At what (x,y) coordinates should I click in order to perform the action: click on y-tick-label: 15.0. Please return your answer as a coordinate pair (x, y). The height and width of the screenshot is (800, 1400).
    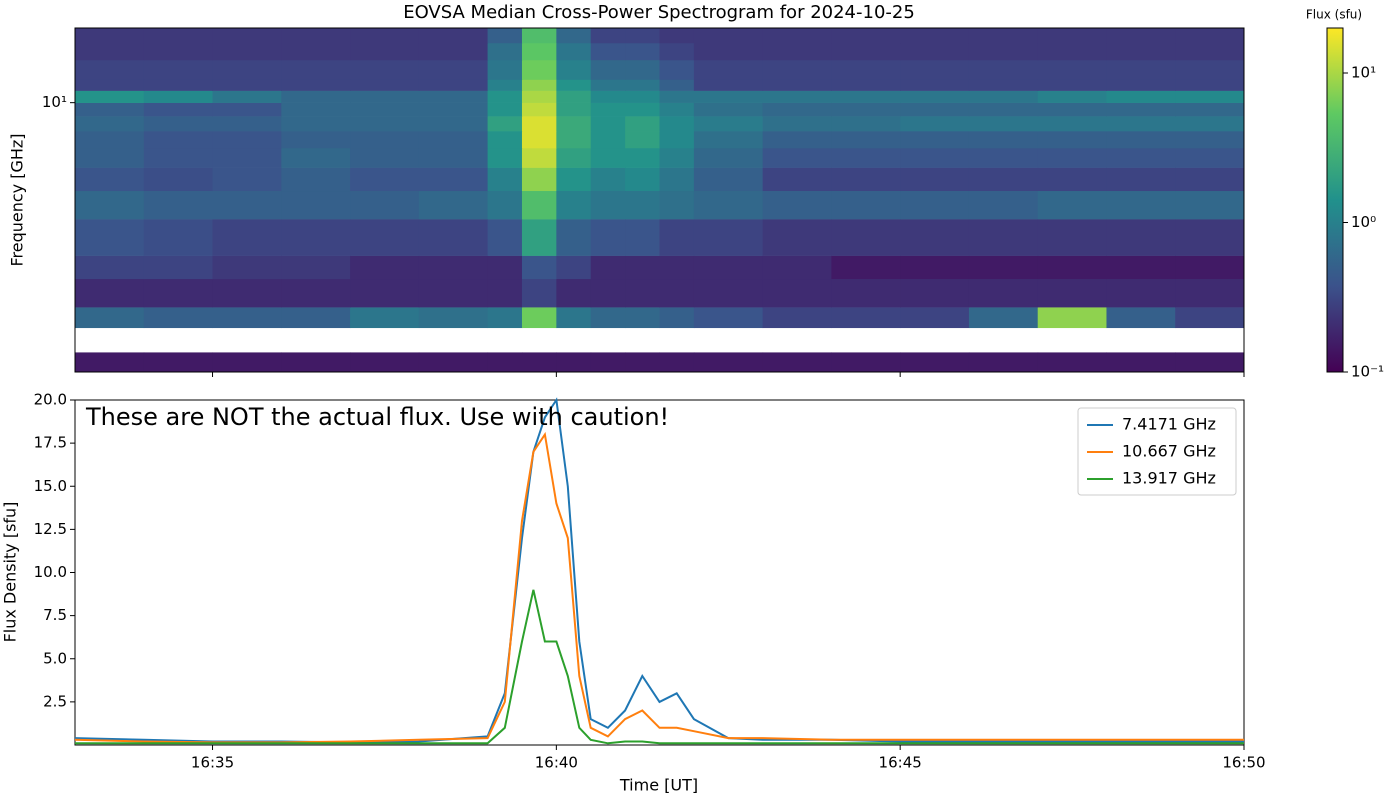
    Looking at the image, I should click on (50, 486).